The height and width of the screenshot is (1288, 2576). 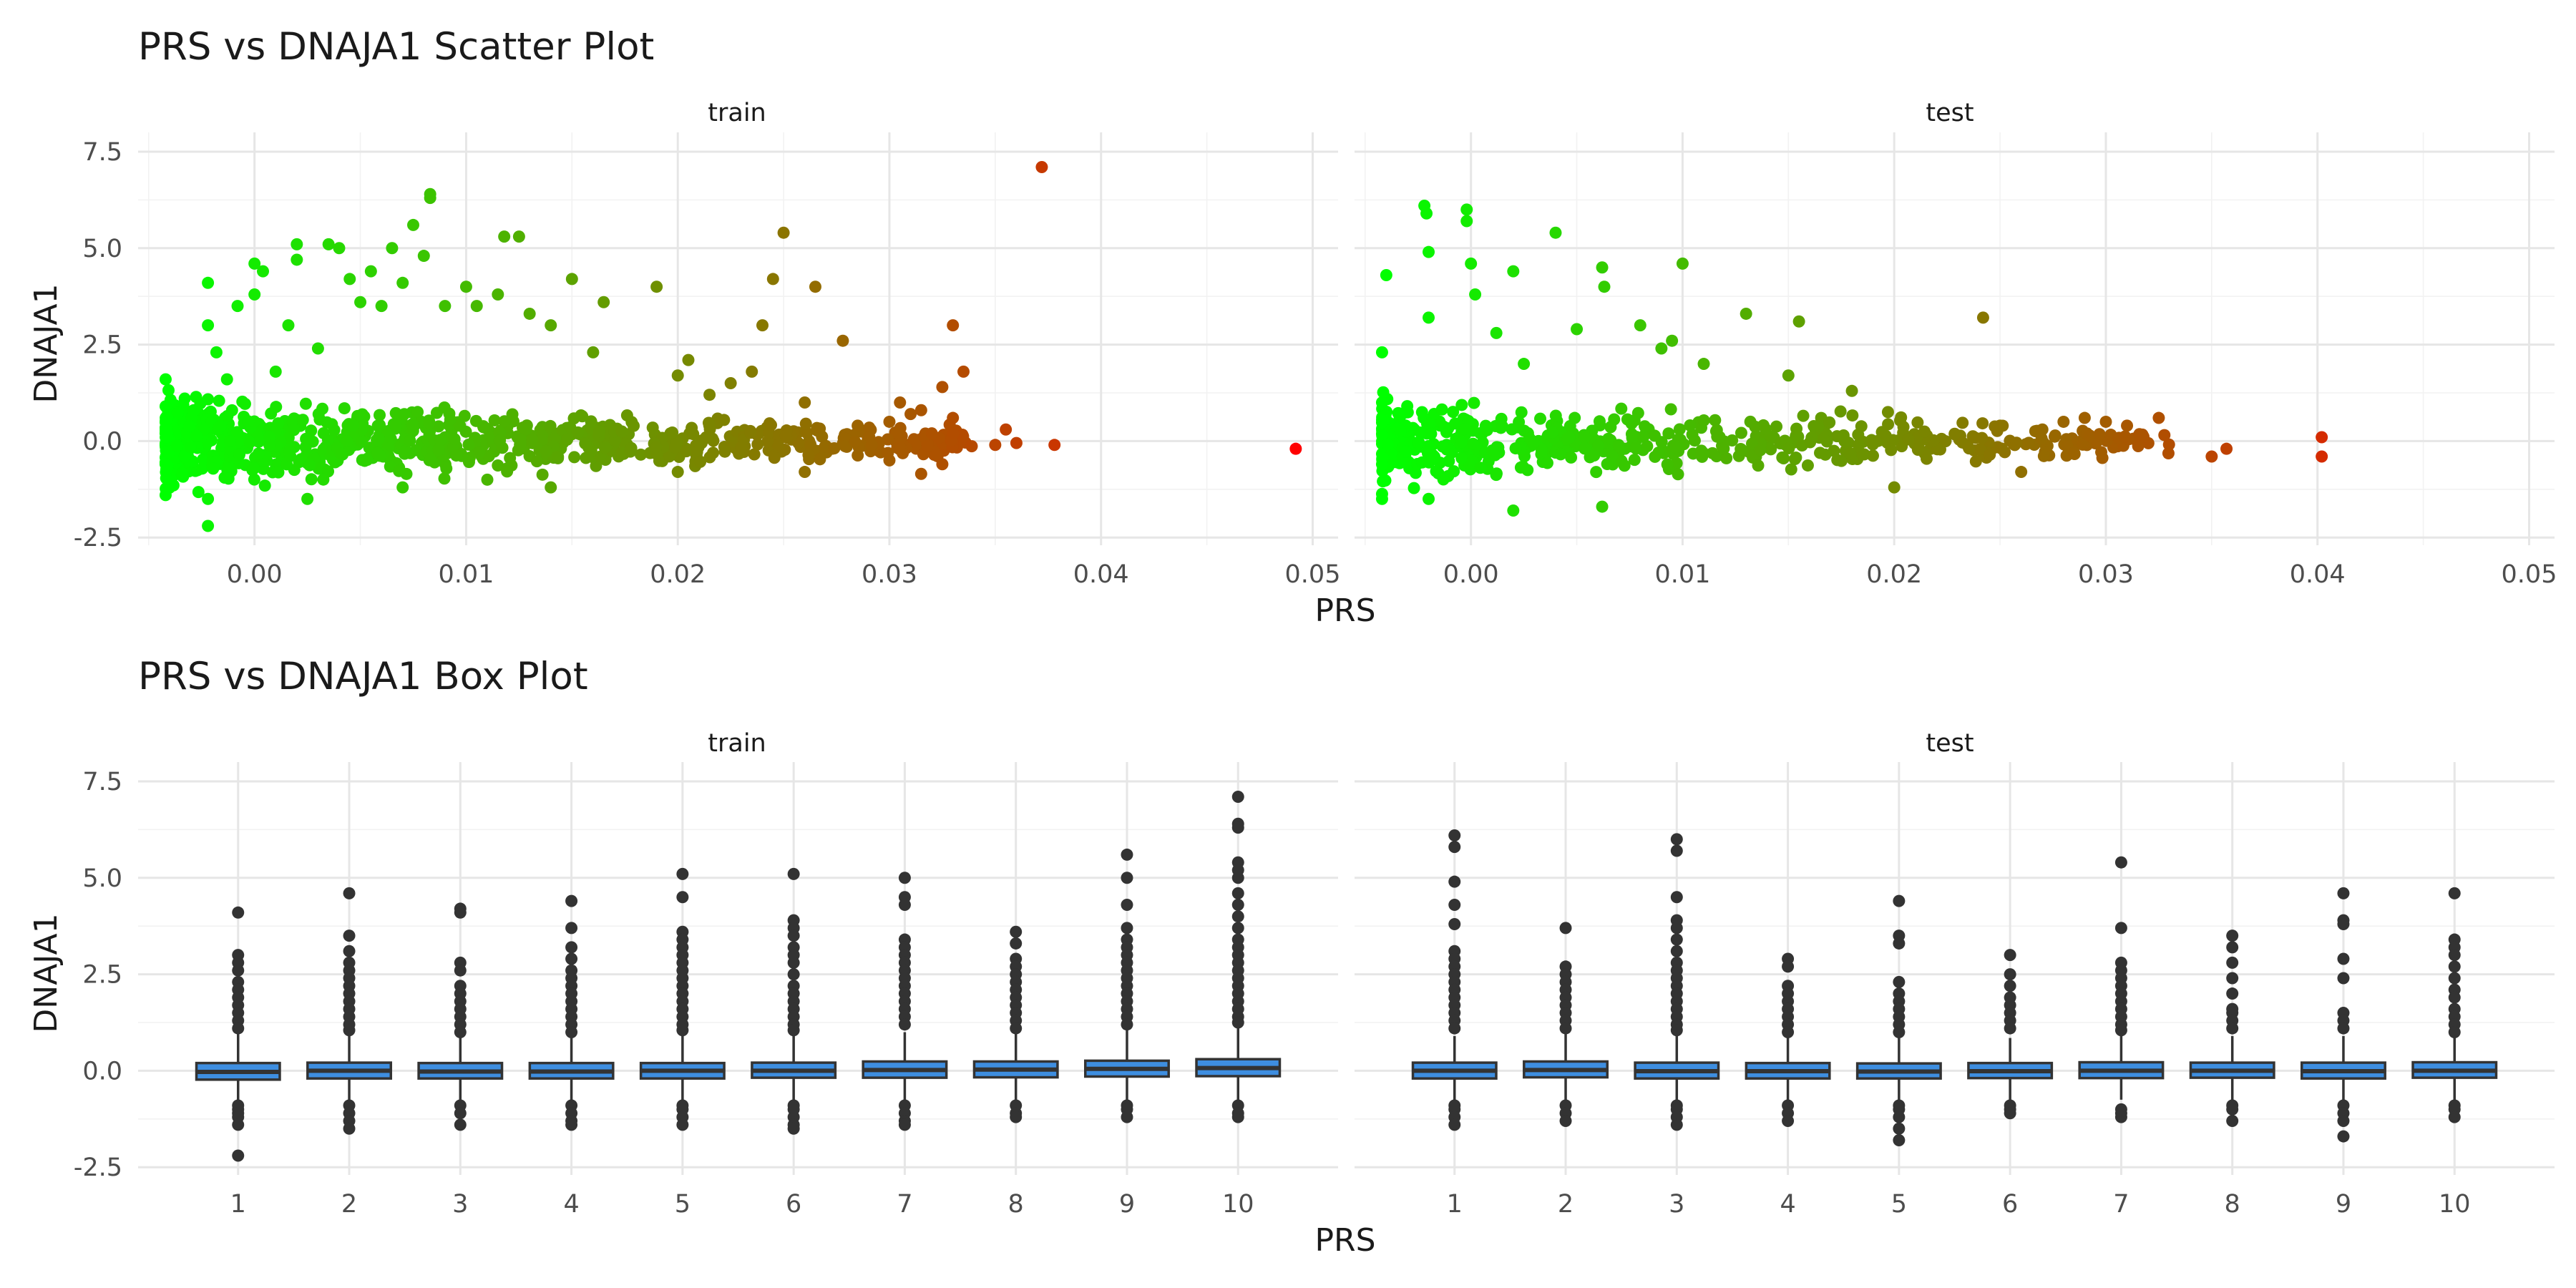 What do you see at coordinates (737, 113) in the screenshot?
I see `scatter-strip-train: train` at bounding box center [737, 113].